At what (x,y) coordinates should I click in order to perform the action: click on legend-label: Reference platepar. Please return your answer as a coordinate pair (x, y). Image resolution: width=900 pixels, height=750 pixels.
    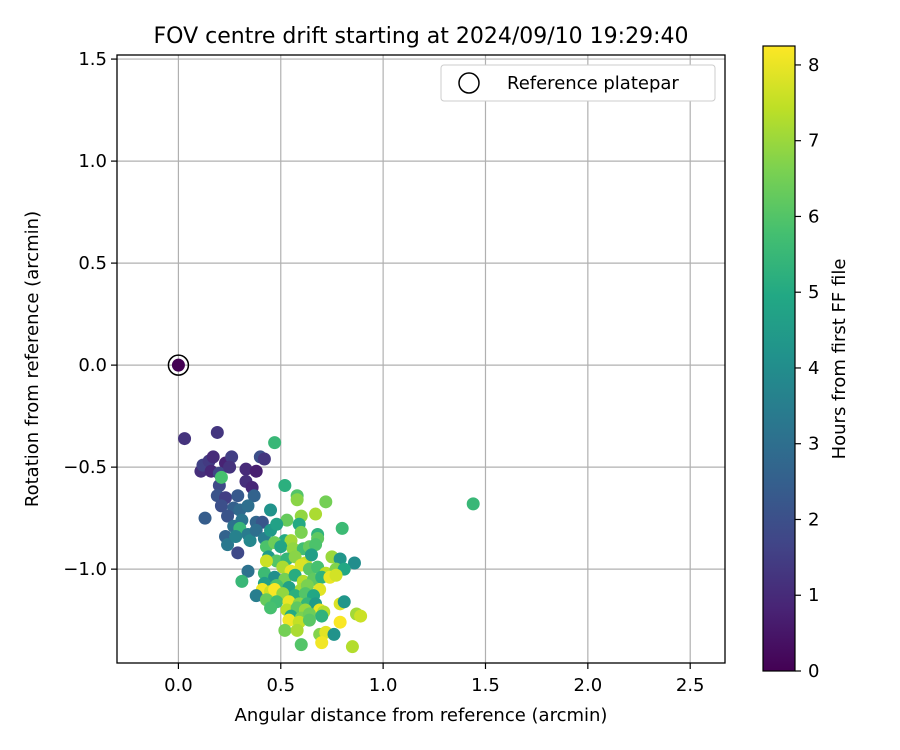
    Looking at the image, I should click on (593, 83).